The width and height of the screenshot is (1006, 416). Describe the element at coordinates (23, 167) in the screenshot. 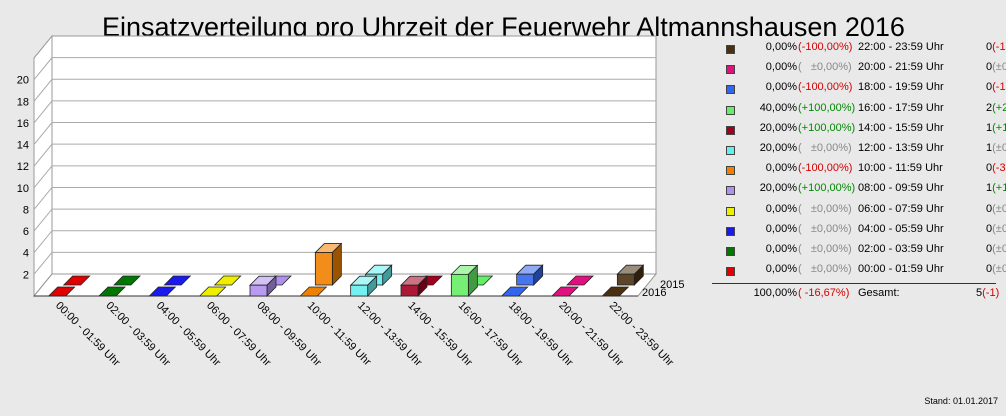

I see `y-tick-label: 12` at that location.